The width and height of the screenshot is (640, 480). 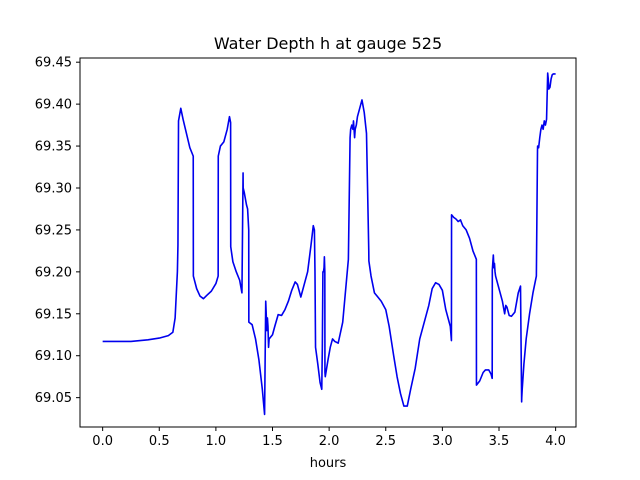 What do you see at coordinates (53, 398) in the screenshot?
I see `y-tick-label: 69.05` at bounding box center [53, 398].